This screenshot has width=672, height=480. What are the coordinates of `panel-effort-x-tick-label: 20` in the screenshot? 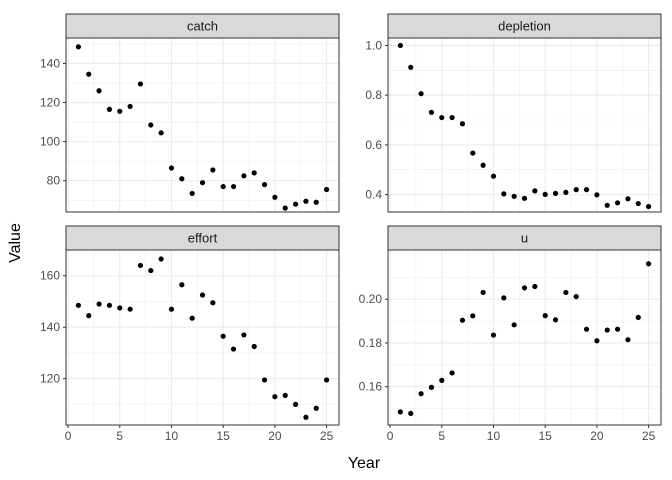 It's located at (275, 436).